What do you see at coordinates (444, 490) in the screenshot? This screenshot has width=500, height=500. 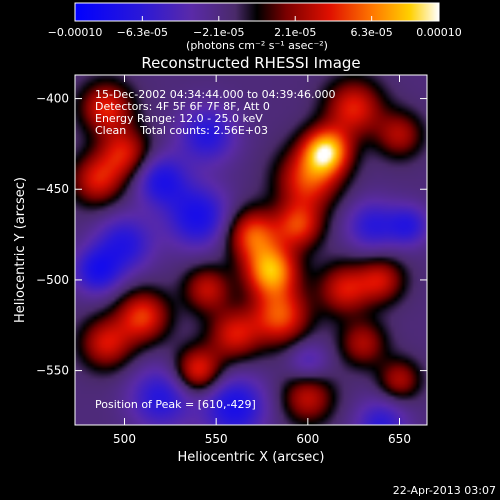 I see `footer-timestamp: 22-Apr-2013 03:07` at bounding box center [444, 490].